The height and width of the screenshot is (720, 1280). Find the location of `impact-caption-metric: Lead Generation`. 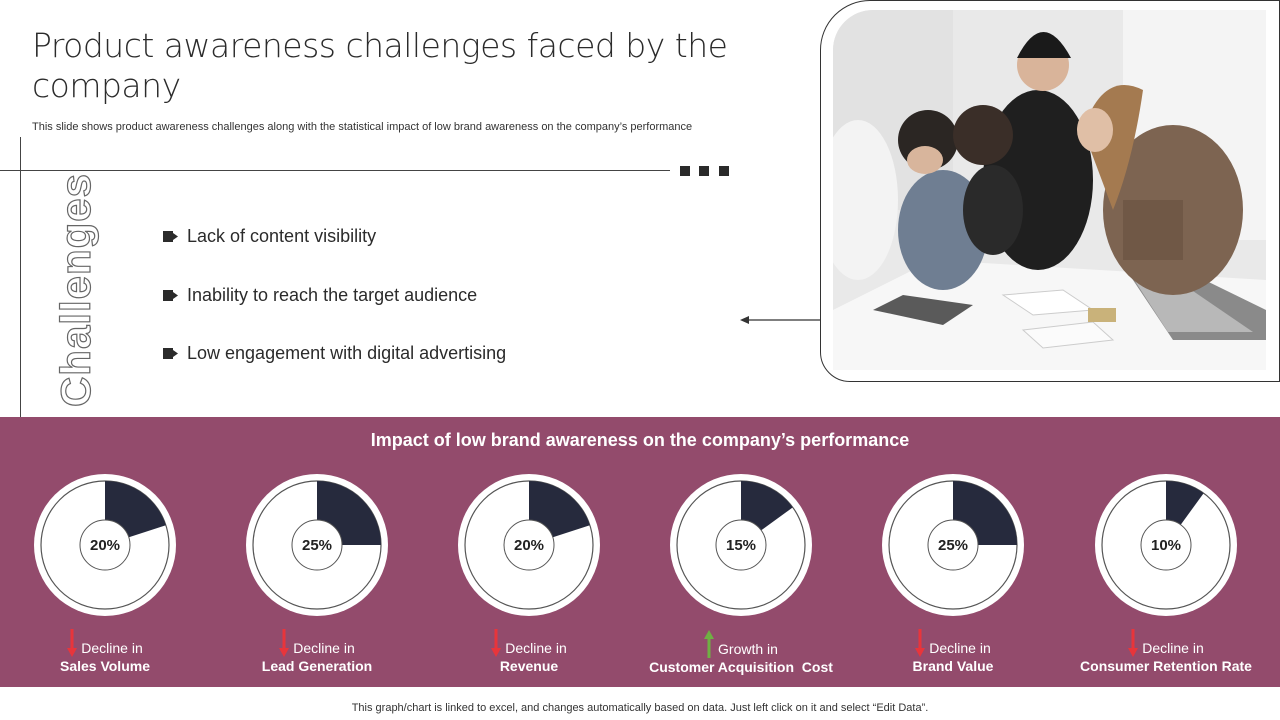

impact-caption-metric: Lead Generation is located at coordinates (317, 666).